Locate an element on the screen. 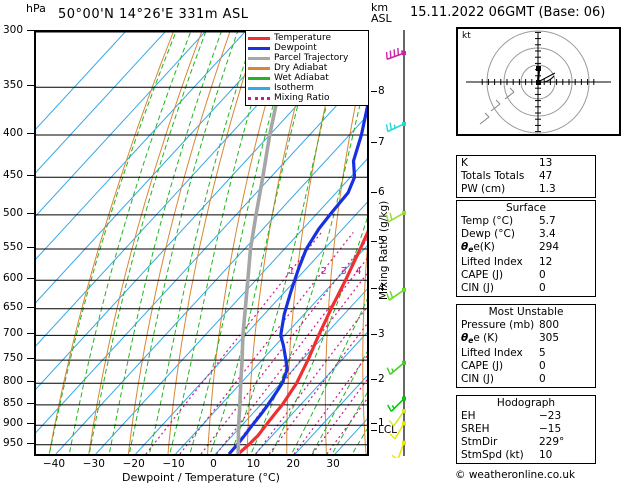  hodograph-stats-value: −23 is located at coordinates (550, 416).